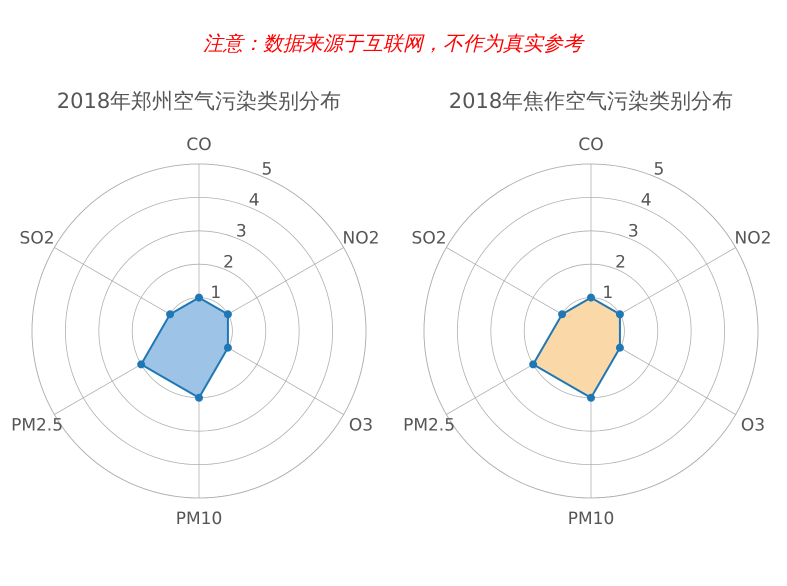 The image size is (787, 586). What do you see at coordinates (591, 101) in the screenshot?
I see `chart-title: 2018年焦作空气污染类别分布` at bounding box center [591, 101].